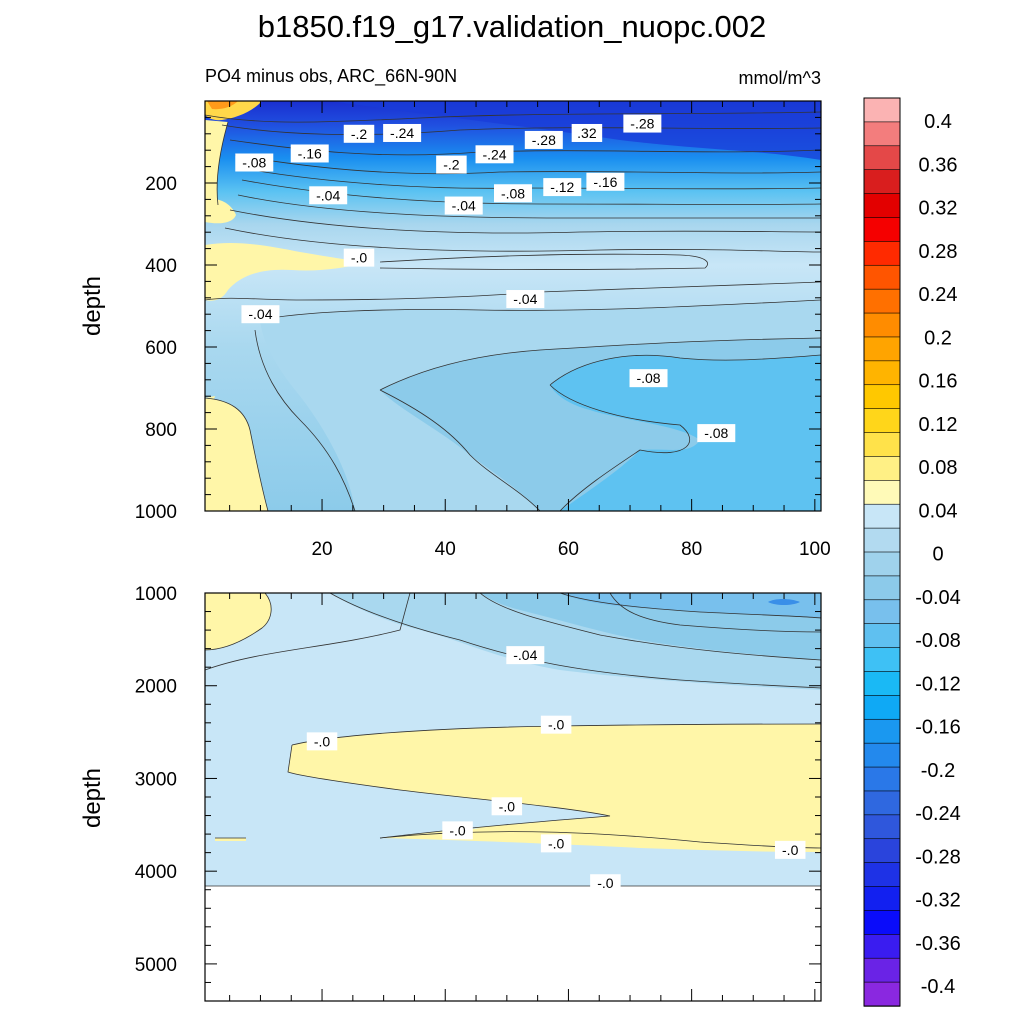 The image size is (1024, 1024). Describe the element at coordinates (161, 348) in the screenshot. I see `y-tick-label: 600` at that location.